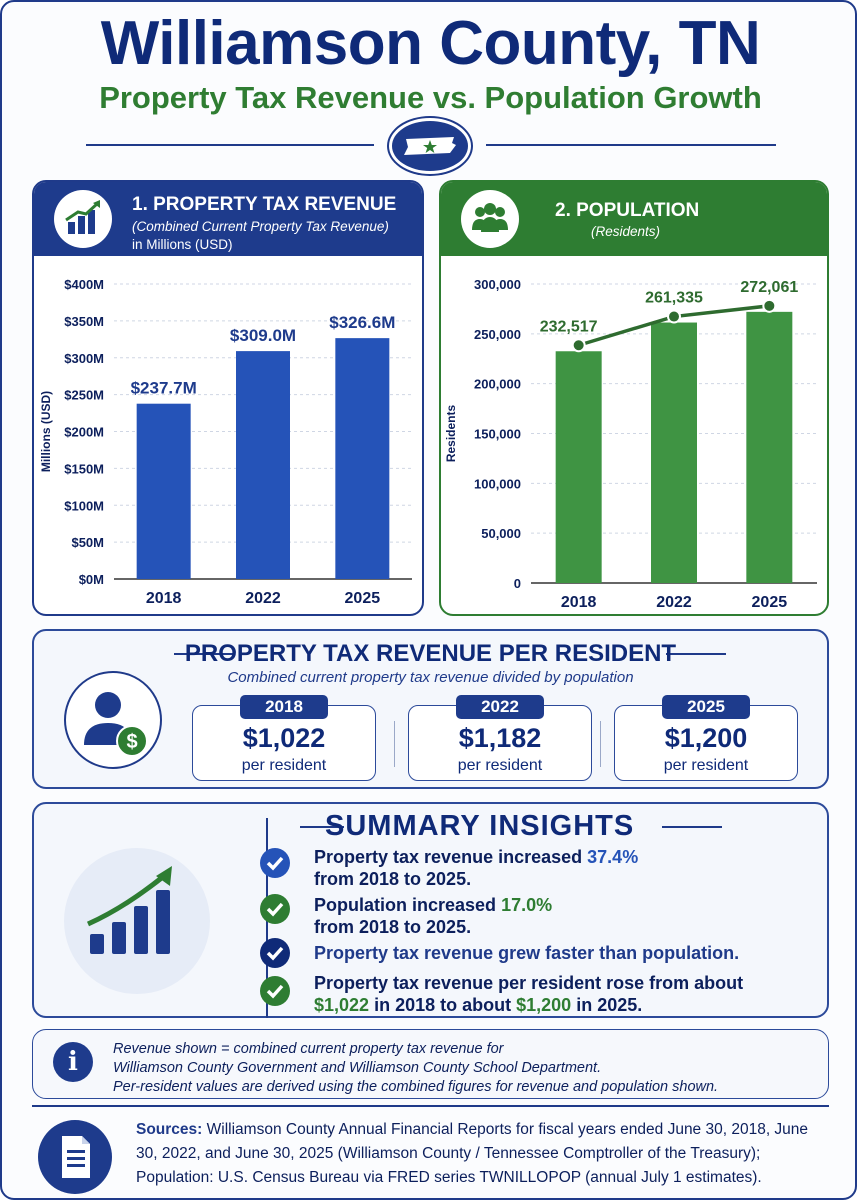 This screenshot has width=857, height=1200. What do you see at coordinates (322, 827) in the screenshot?
I see `summary-rule-left` at bounding box center [322, 827].